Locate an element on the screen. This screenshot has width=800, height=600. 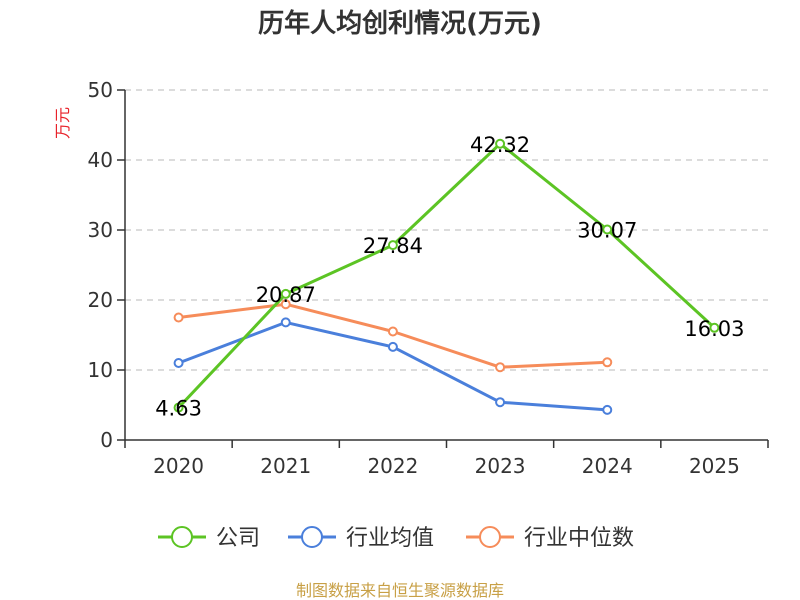
x-tick-label-2024: 2024 is located at coordinates (607, 466).